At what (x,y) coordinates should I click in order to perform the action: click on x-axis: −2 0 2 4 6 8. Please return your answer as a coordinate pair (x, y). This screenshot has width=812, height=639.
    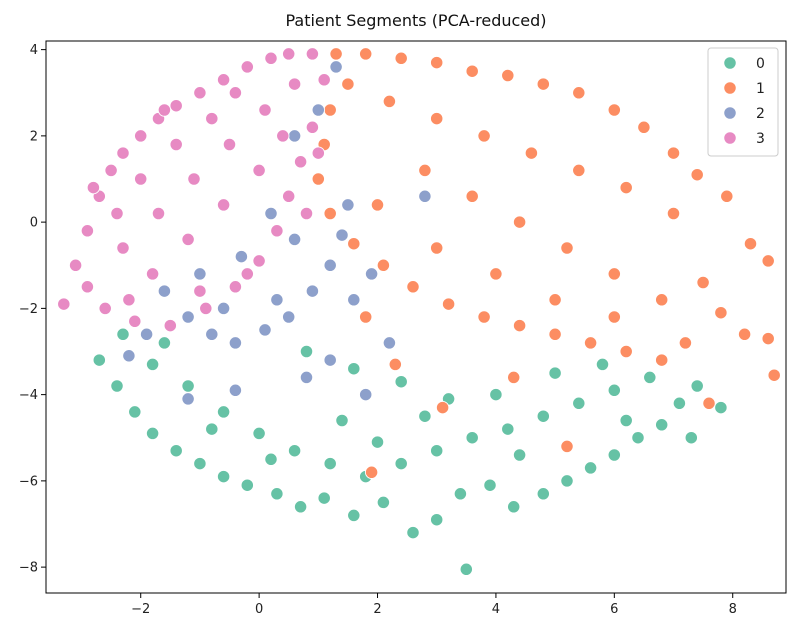
    Looking at the image, I should click on (434, 605).